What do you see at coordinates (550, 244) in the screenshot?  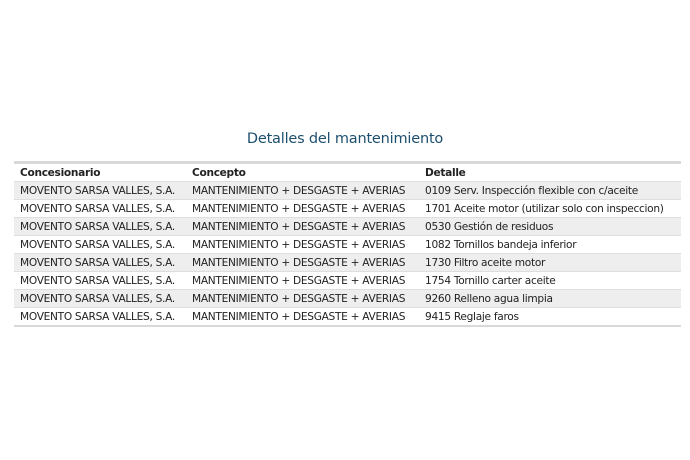 I see `cell-detalle: 1082 Tornillos bandeja inferior` at bounding box center [550, 244].